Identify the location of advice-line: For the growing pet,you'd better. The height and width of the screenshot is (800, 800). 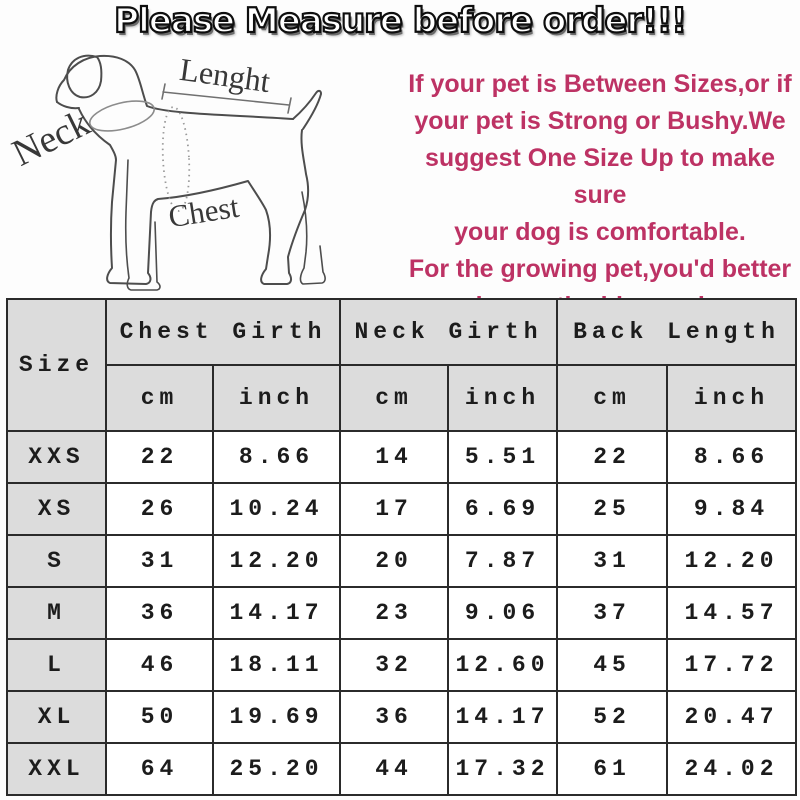
(600, 269).